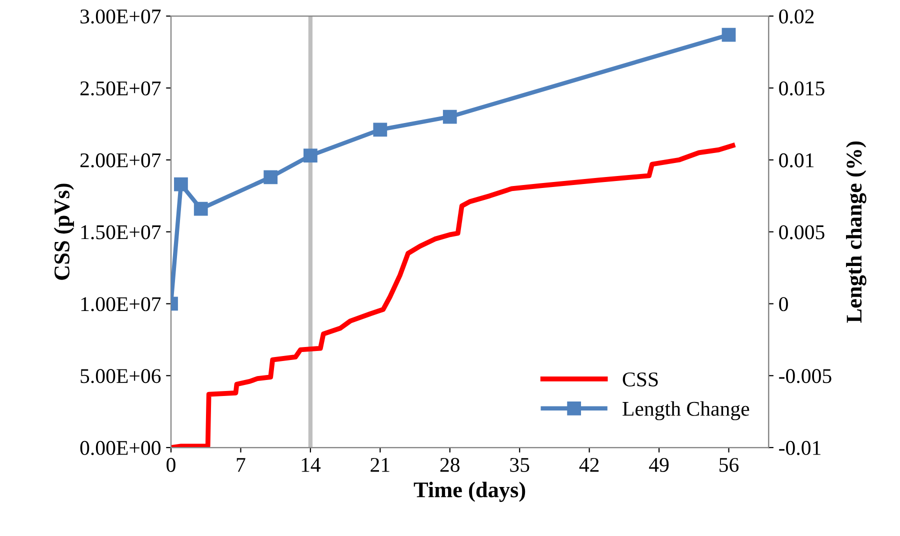 The image size is (900, 536). What do you see at coordinates (171, 465) in the screenshot?
I see `x-tick-label: 0` at bounding box center [171, 465].